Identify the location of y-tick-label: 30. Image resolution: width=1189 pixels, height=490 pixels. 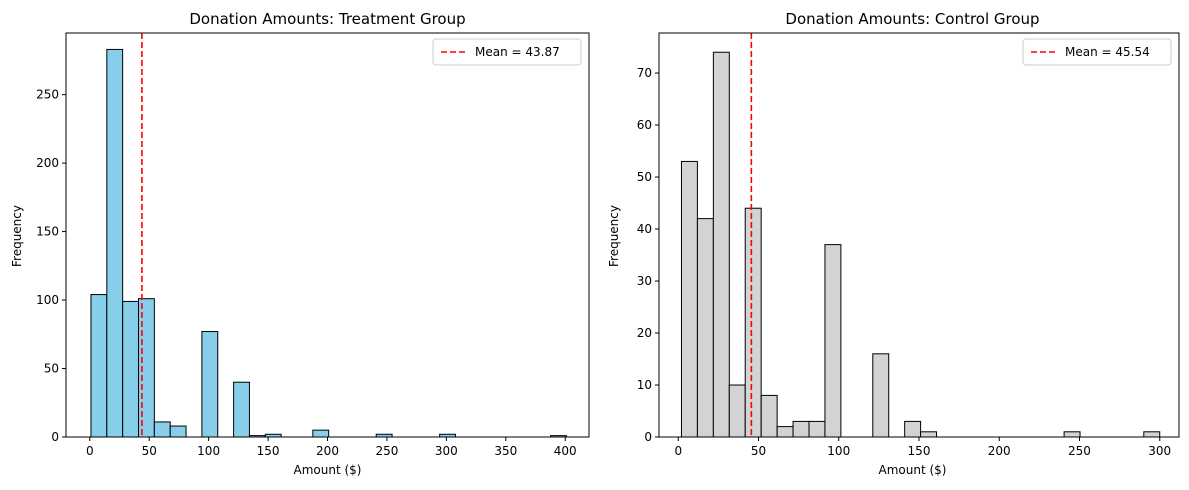
(644, 281).